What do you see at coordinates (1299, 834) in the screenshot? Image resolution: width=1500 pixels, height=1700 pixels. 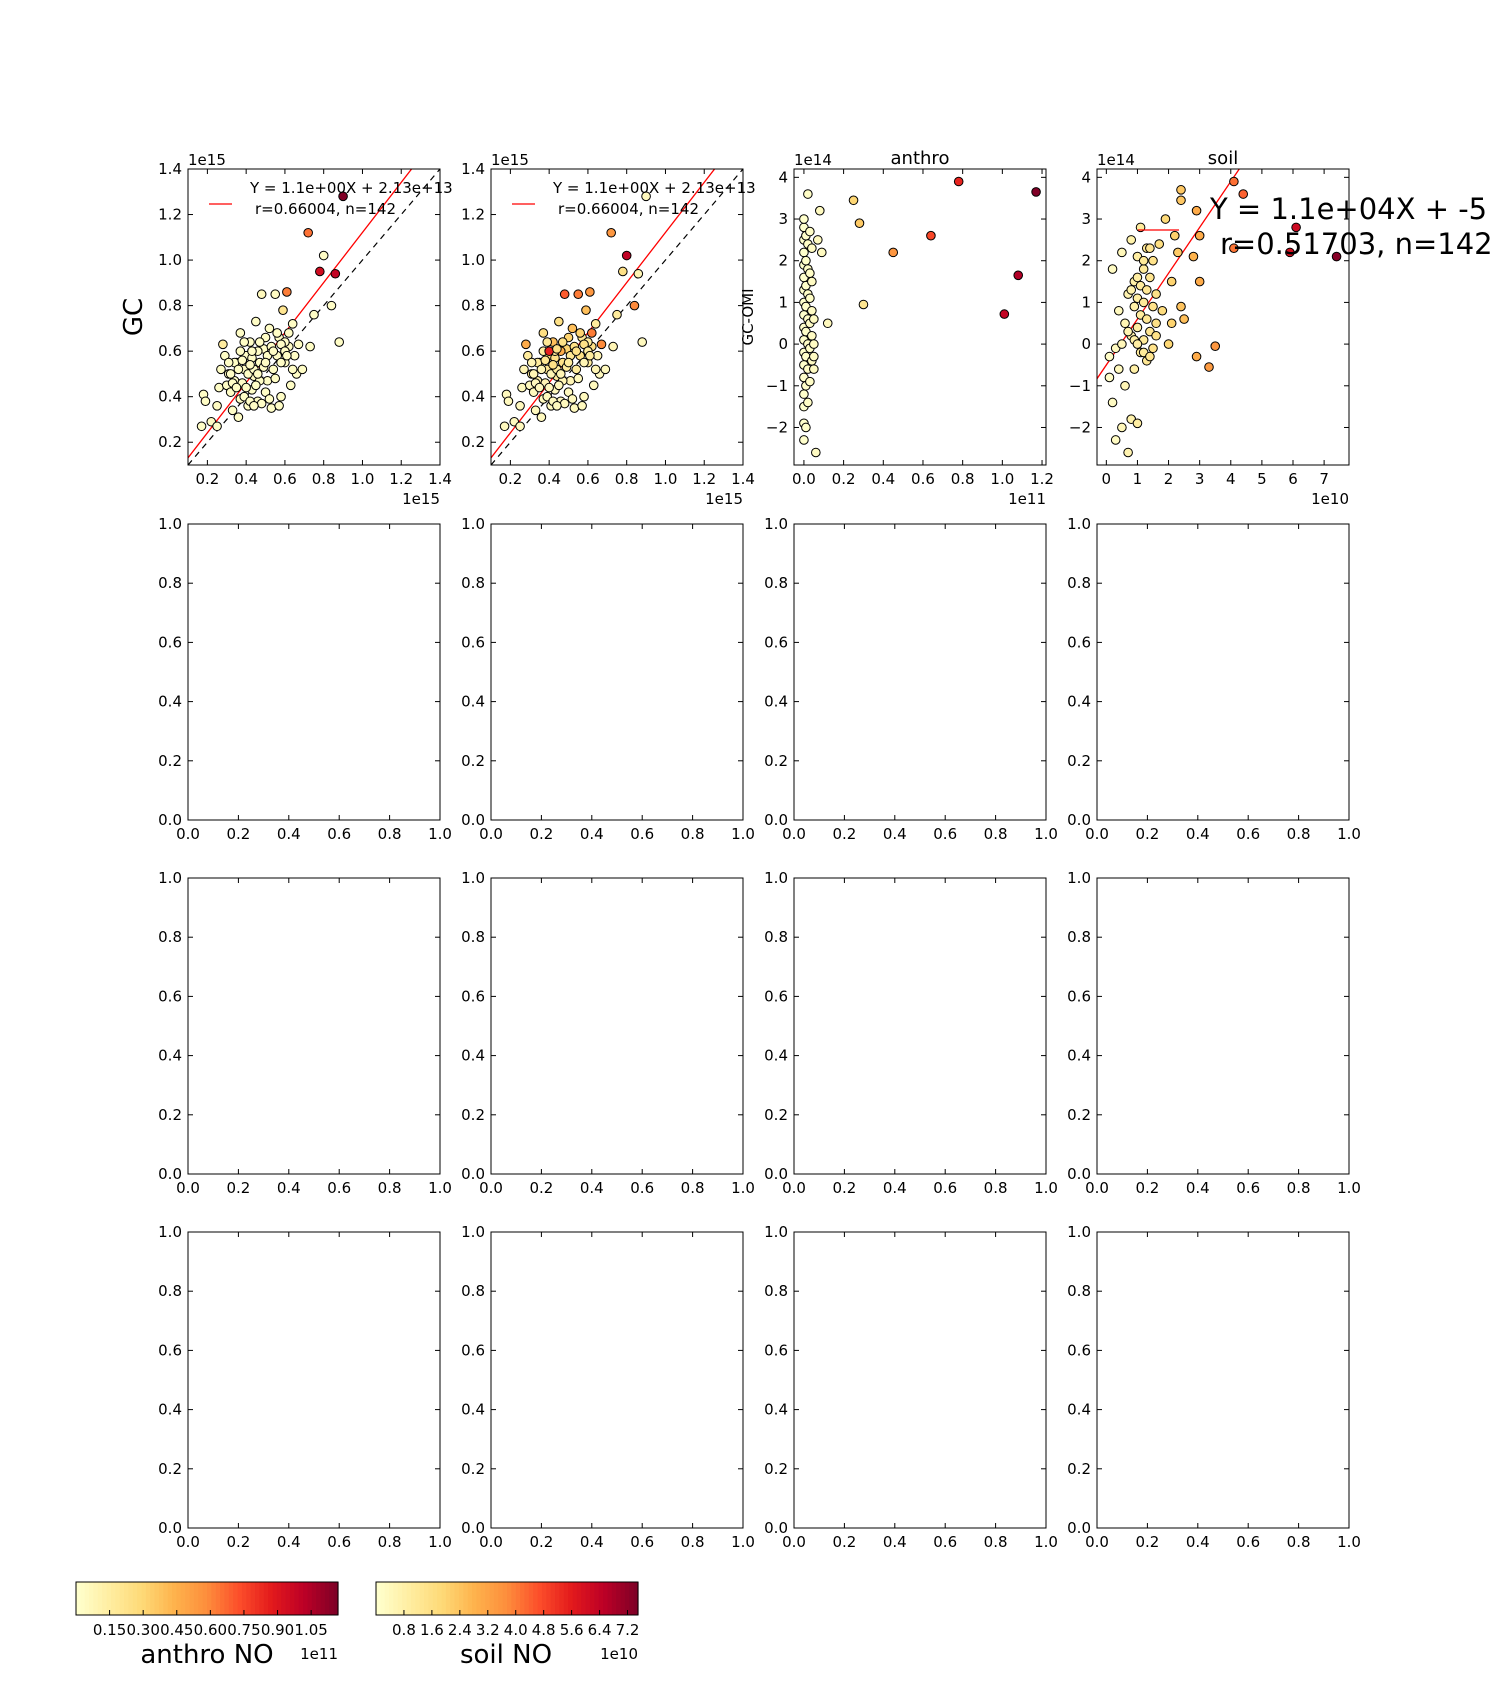 I see `x-tick-label: 0.8` at bounding box center [1299, 834].